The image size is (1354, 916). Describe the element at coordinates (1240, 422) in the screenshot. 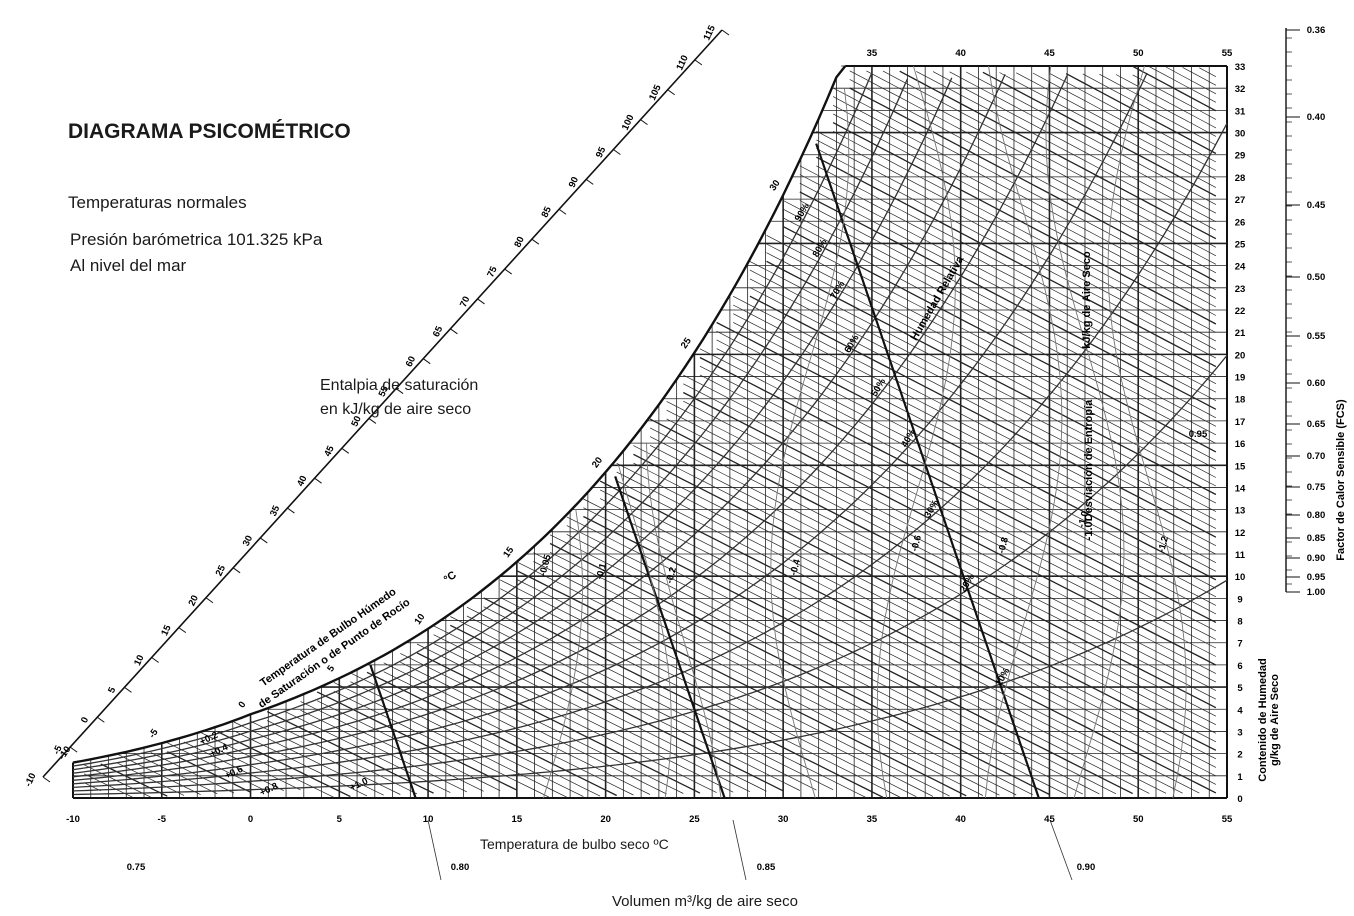

I see `moisture-tick-label: 17` at that location.